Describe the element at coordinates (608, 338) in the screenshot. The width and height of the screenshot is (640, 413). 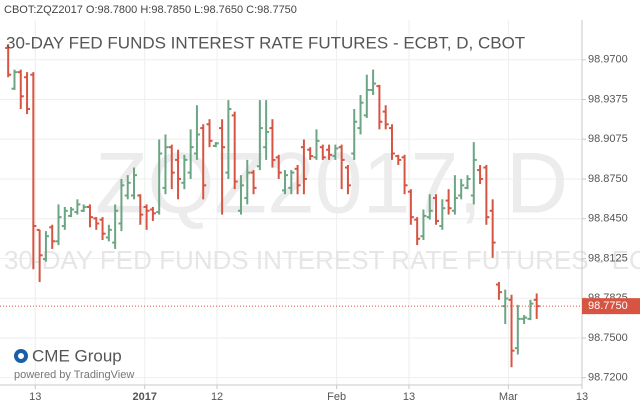
I see `y-tick-label: 98.7500` at that location.